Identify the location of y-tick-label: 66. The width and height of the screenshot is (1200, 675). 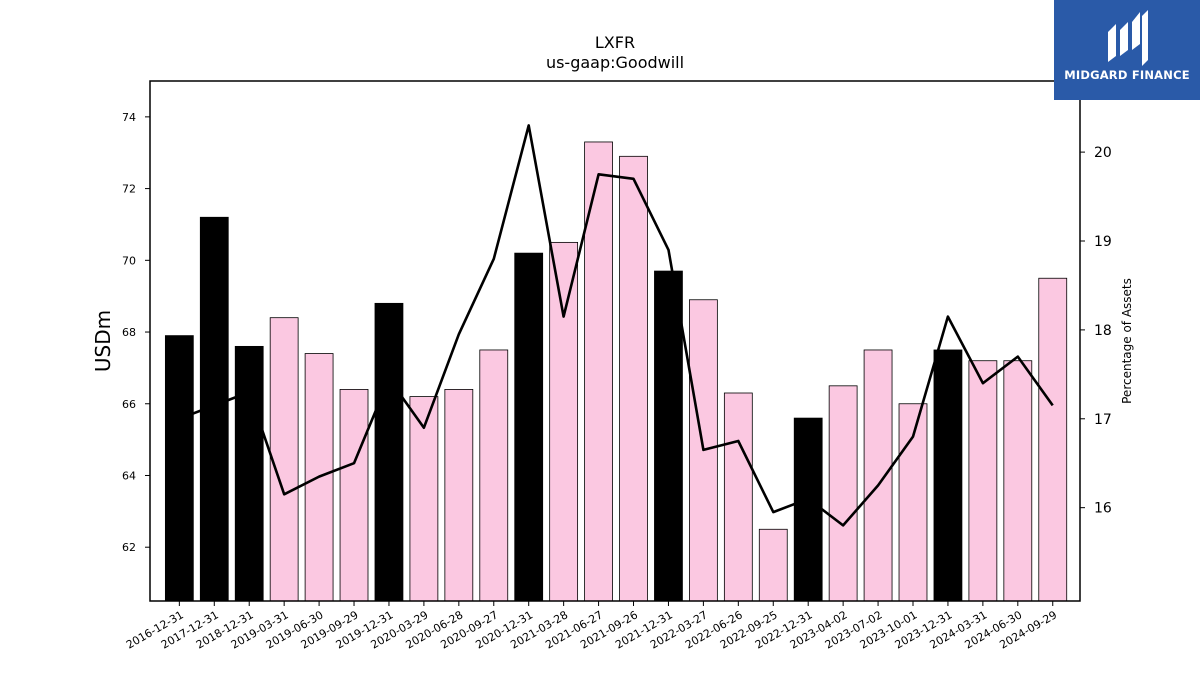
(129, 404).